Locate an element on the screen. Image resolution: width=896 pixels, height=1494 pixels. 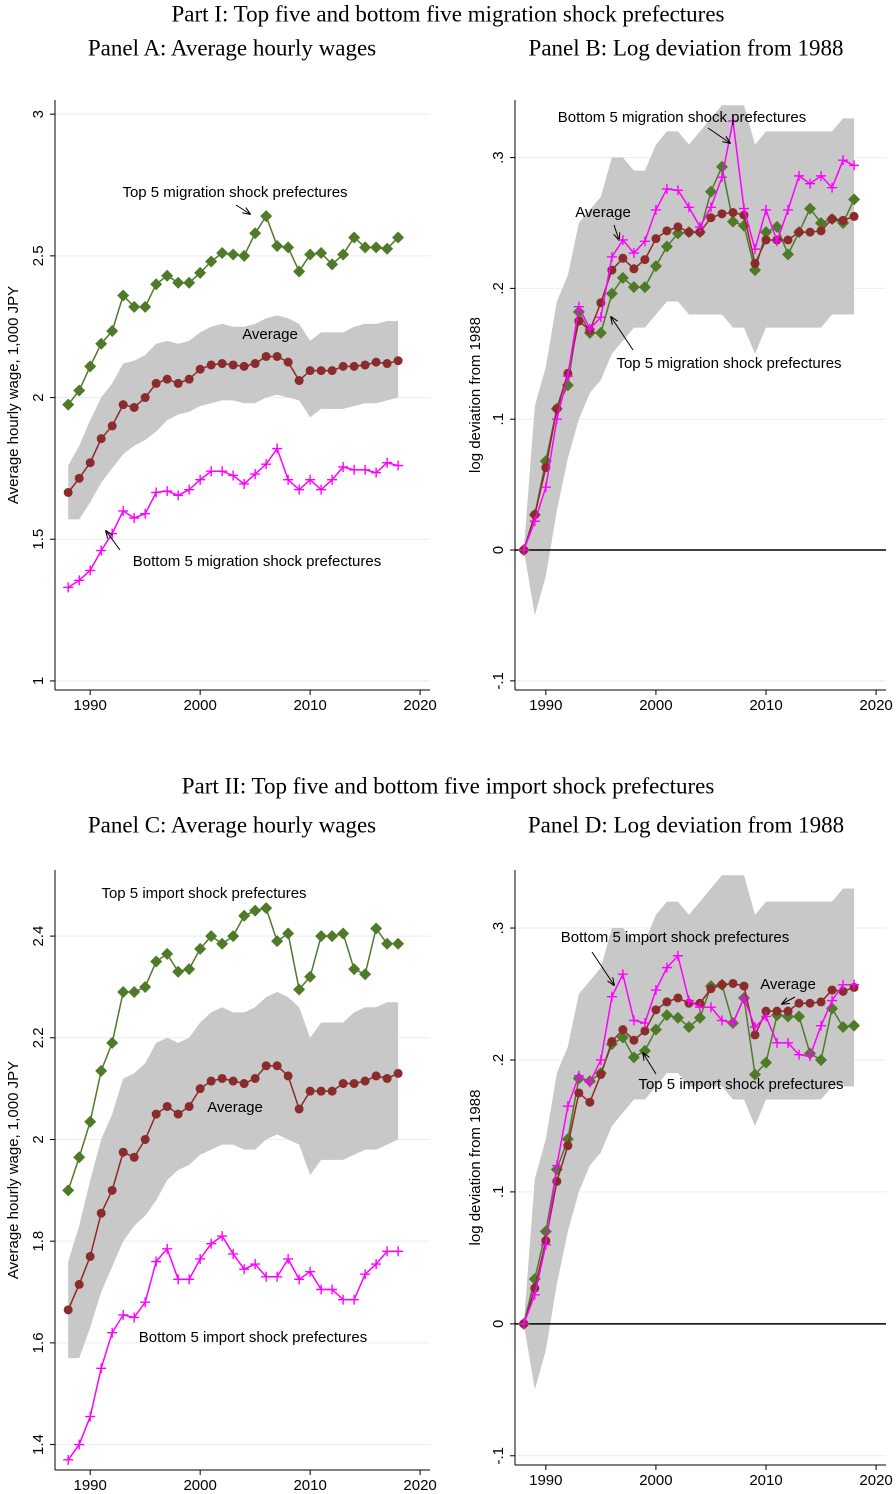
y-axis-title: log deviation from 1988 is located at coordinates (475, 395).